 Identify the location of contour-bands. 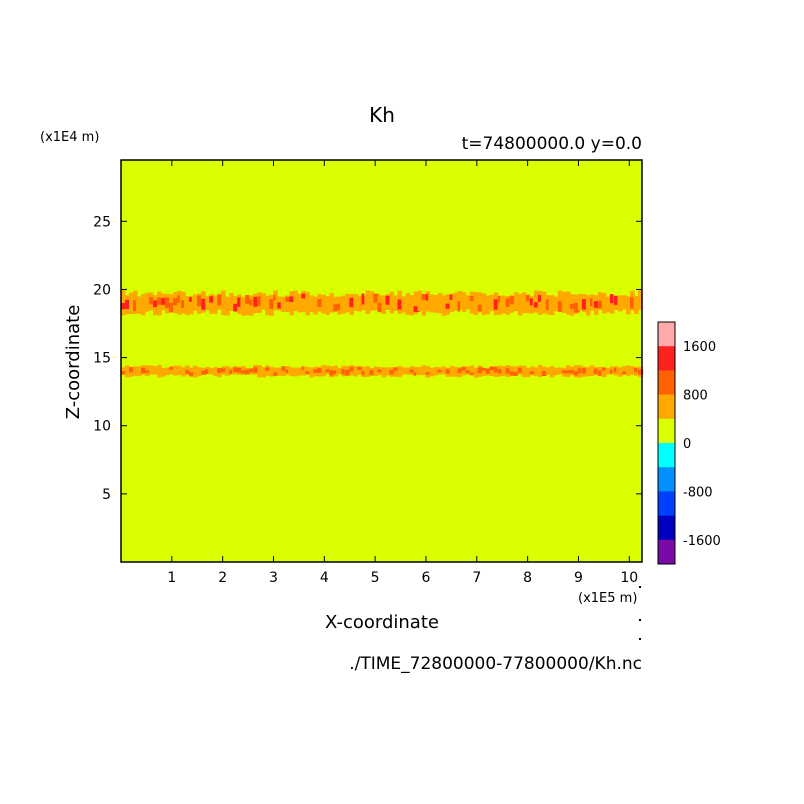
(382, 334).